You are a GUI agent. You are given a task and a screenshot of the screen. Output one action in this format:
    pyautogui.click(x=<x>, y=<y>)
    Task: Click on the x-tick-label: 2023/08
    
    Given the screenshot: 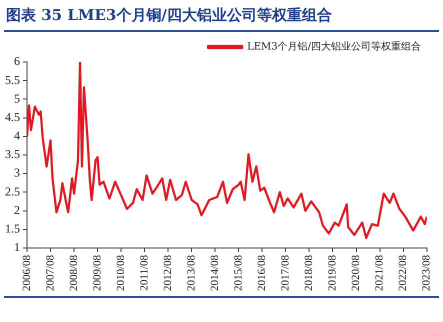 What is the action you would take?
    pyautogui.click(x=426, y=273)
    